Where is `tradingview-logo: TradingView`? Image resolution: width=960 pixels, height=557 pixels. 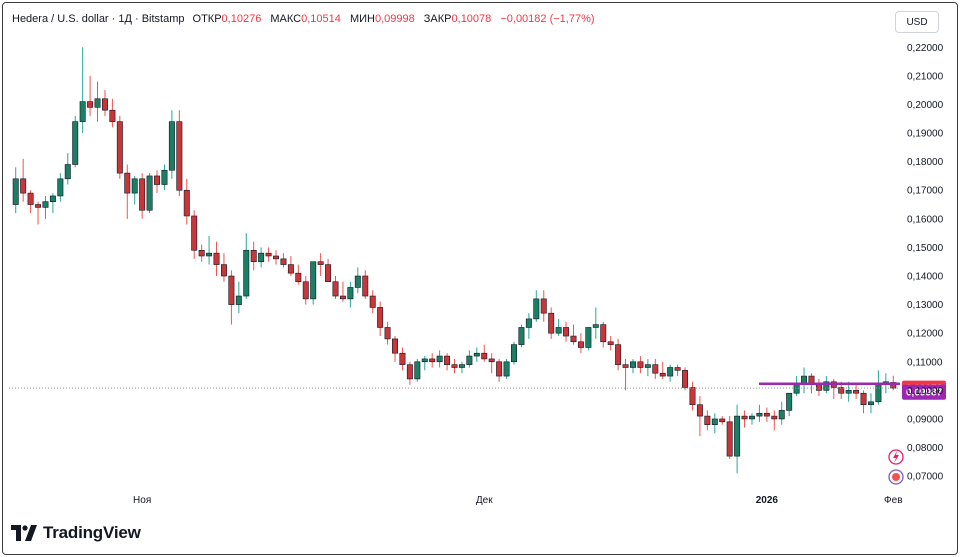 tradingview-logo: TradingView is located at coordinates (76, 533).